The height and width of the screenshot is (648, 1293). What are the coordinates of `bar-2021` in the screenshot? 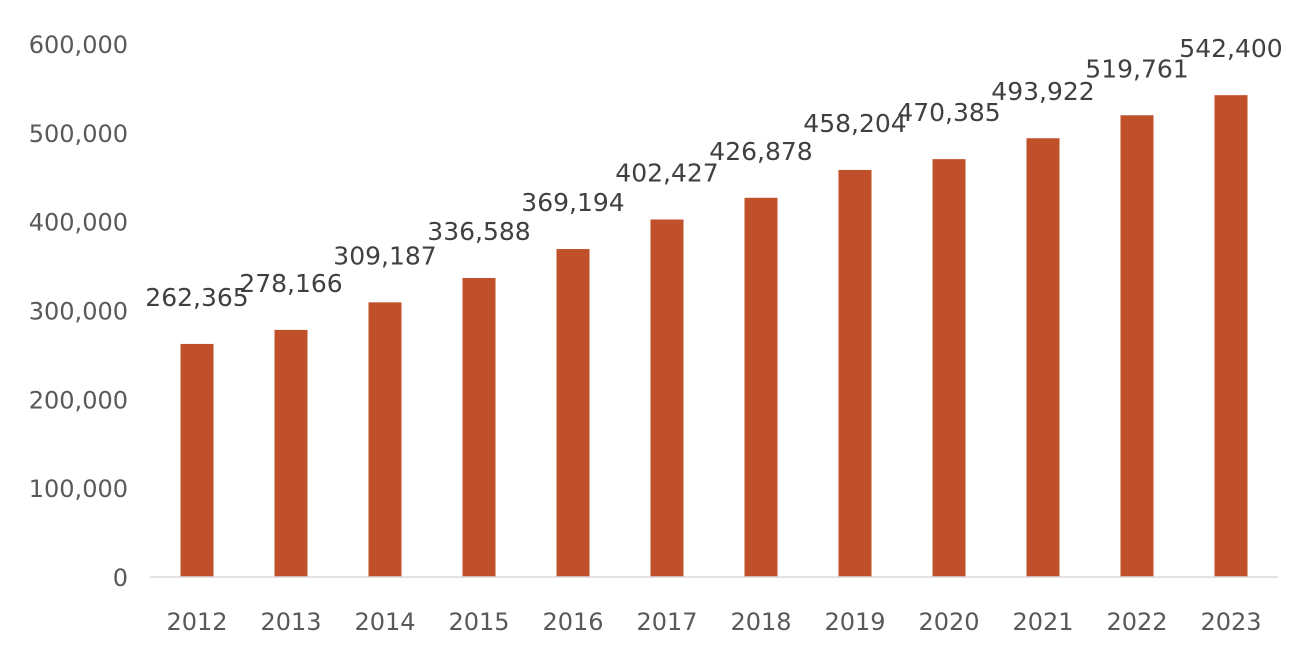 It's located at (1043, 358).